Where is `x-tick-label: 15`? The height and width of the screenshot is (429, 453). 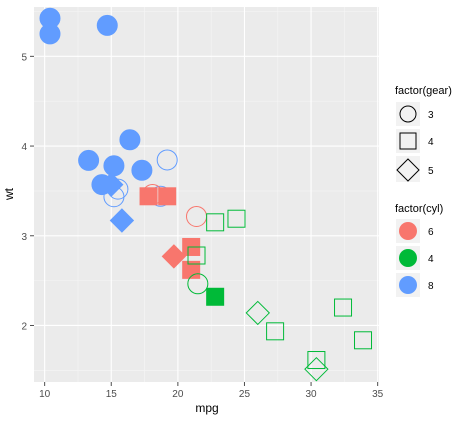
x-tick-label: 15 is located at coordinates (112, 394).